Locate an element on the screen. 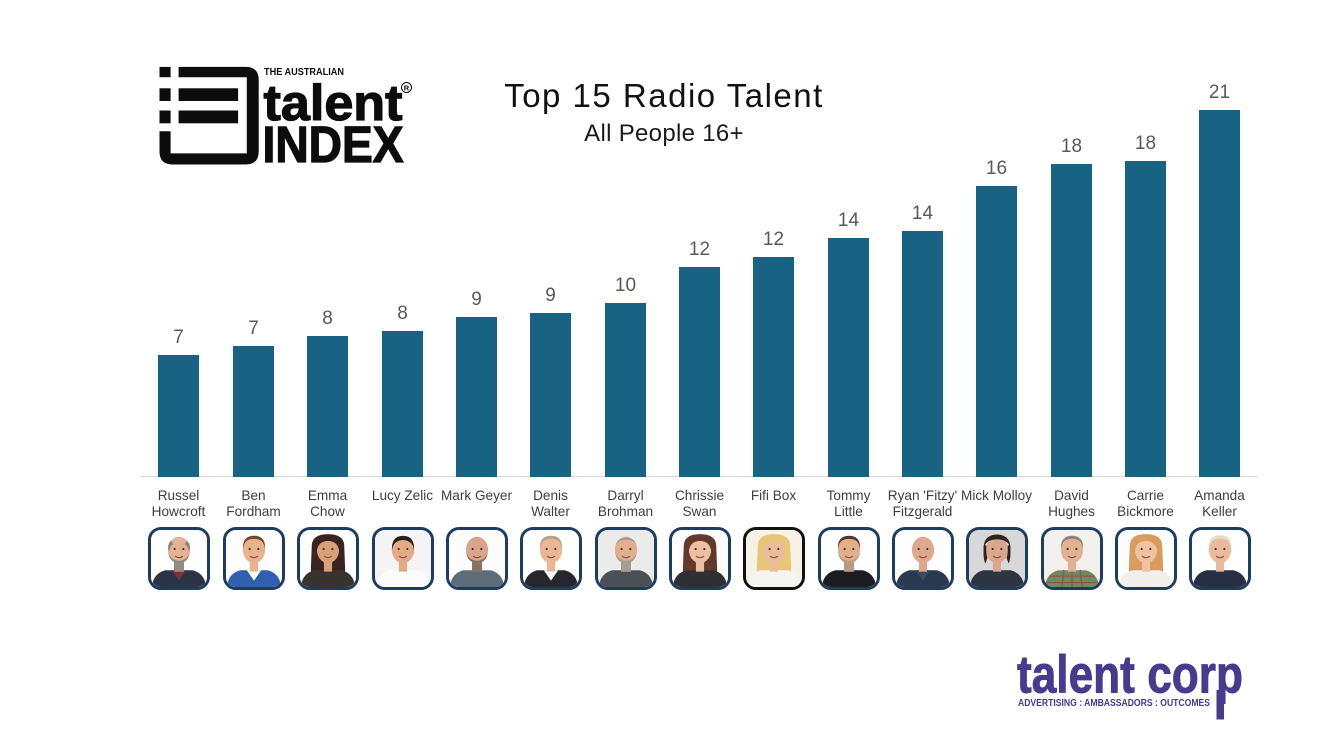  svg-text: THE AUSTRALIAN is located at coordinates (304, 72).